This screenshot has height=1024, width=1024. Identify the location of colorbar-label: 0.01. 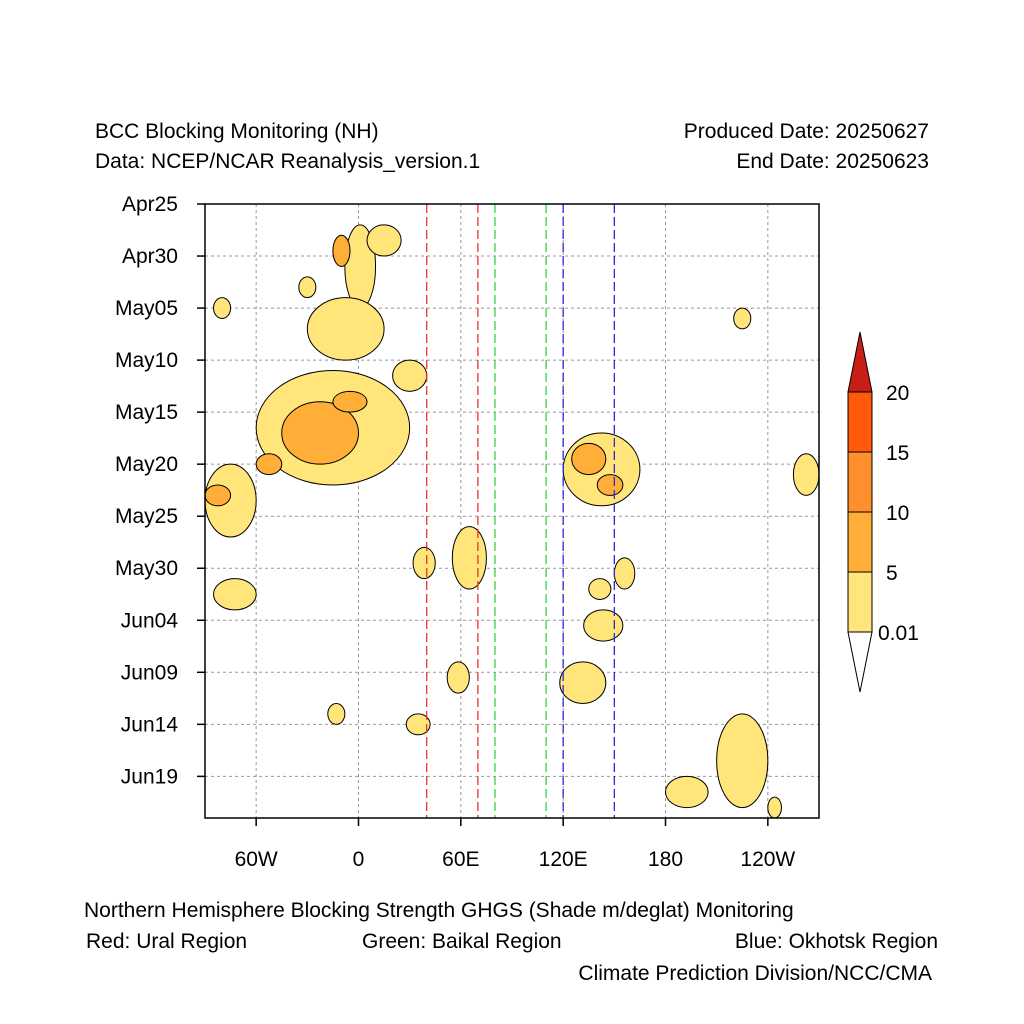
(898, 633).